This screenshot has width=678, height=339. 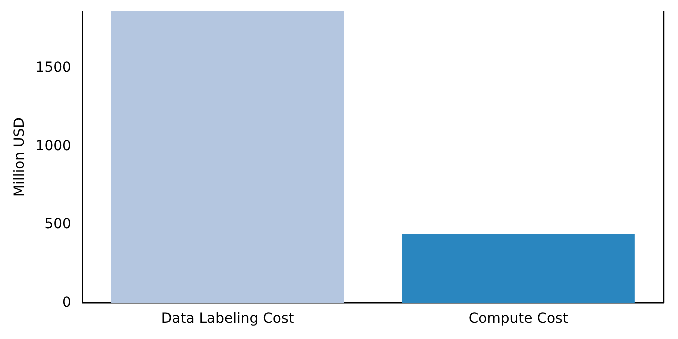 What do you see at coordinates (54, 146) in the screenshot?
I see `y-tick-label: 1000` at bounding box center [54, 146].